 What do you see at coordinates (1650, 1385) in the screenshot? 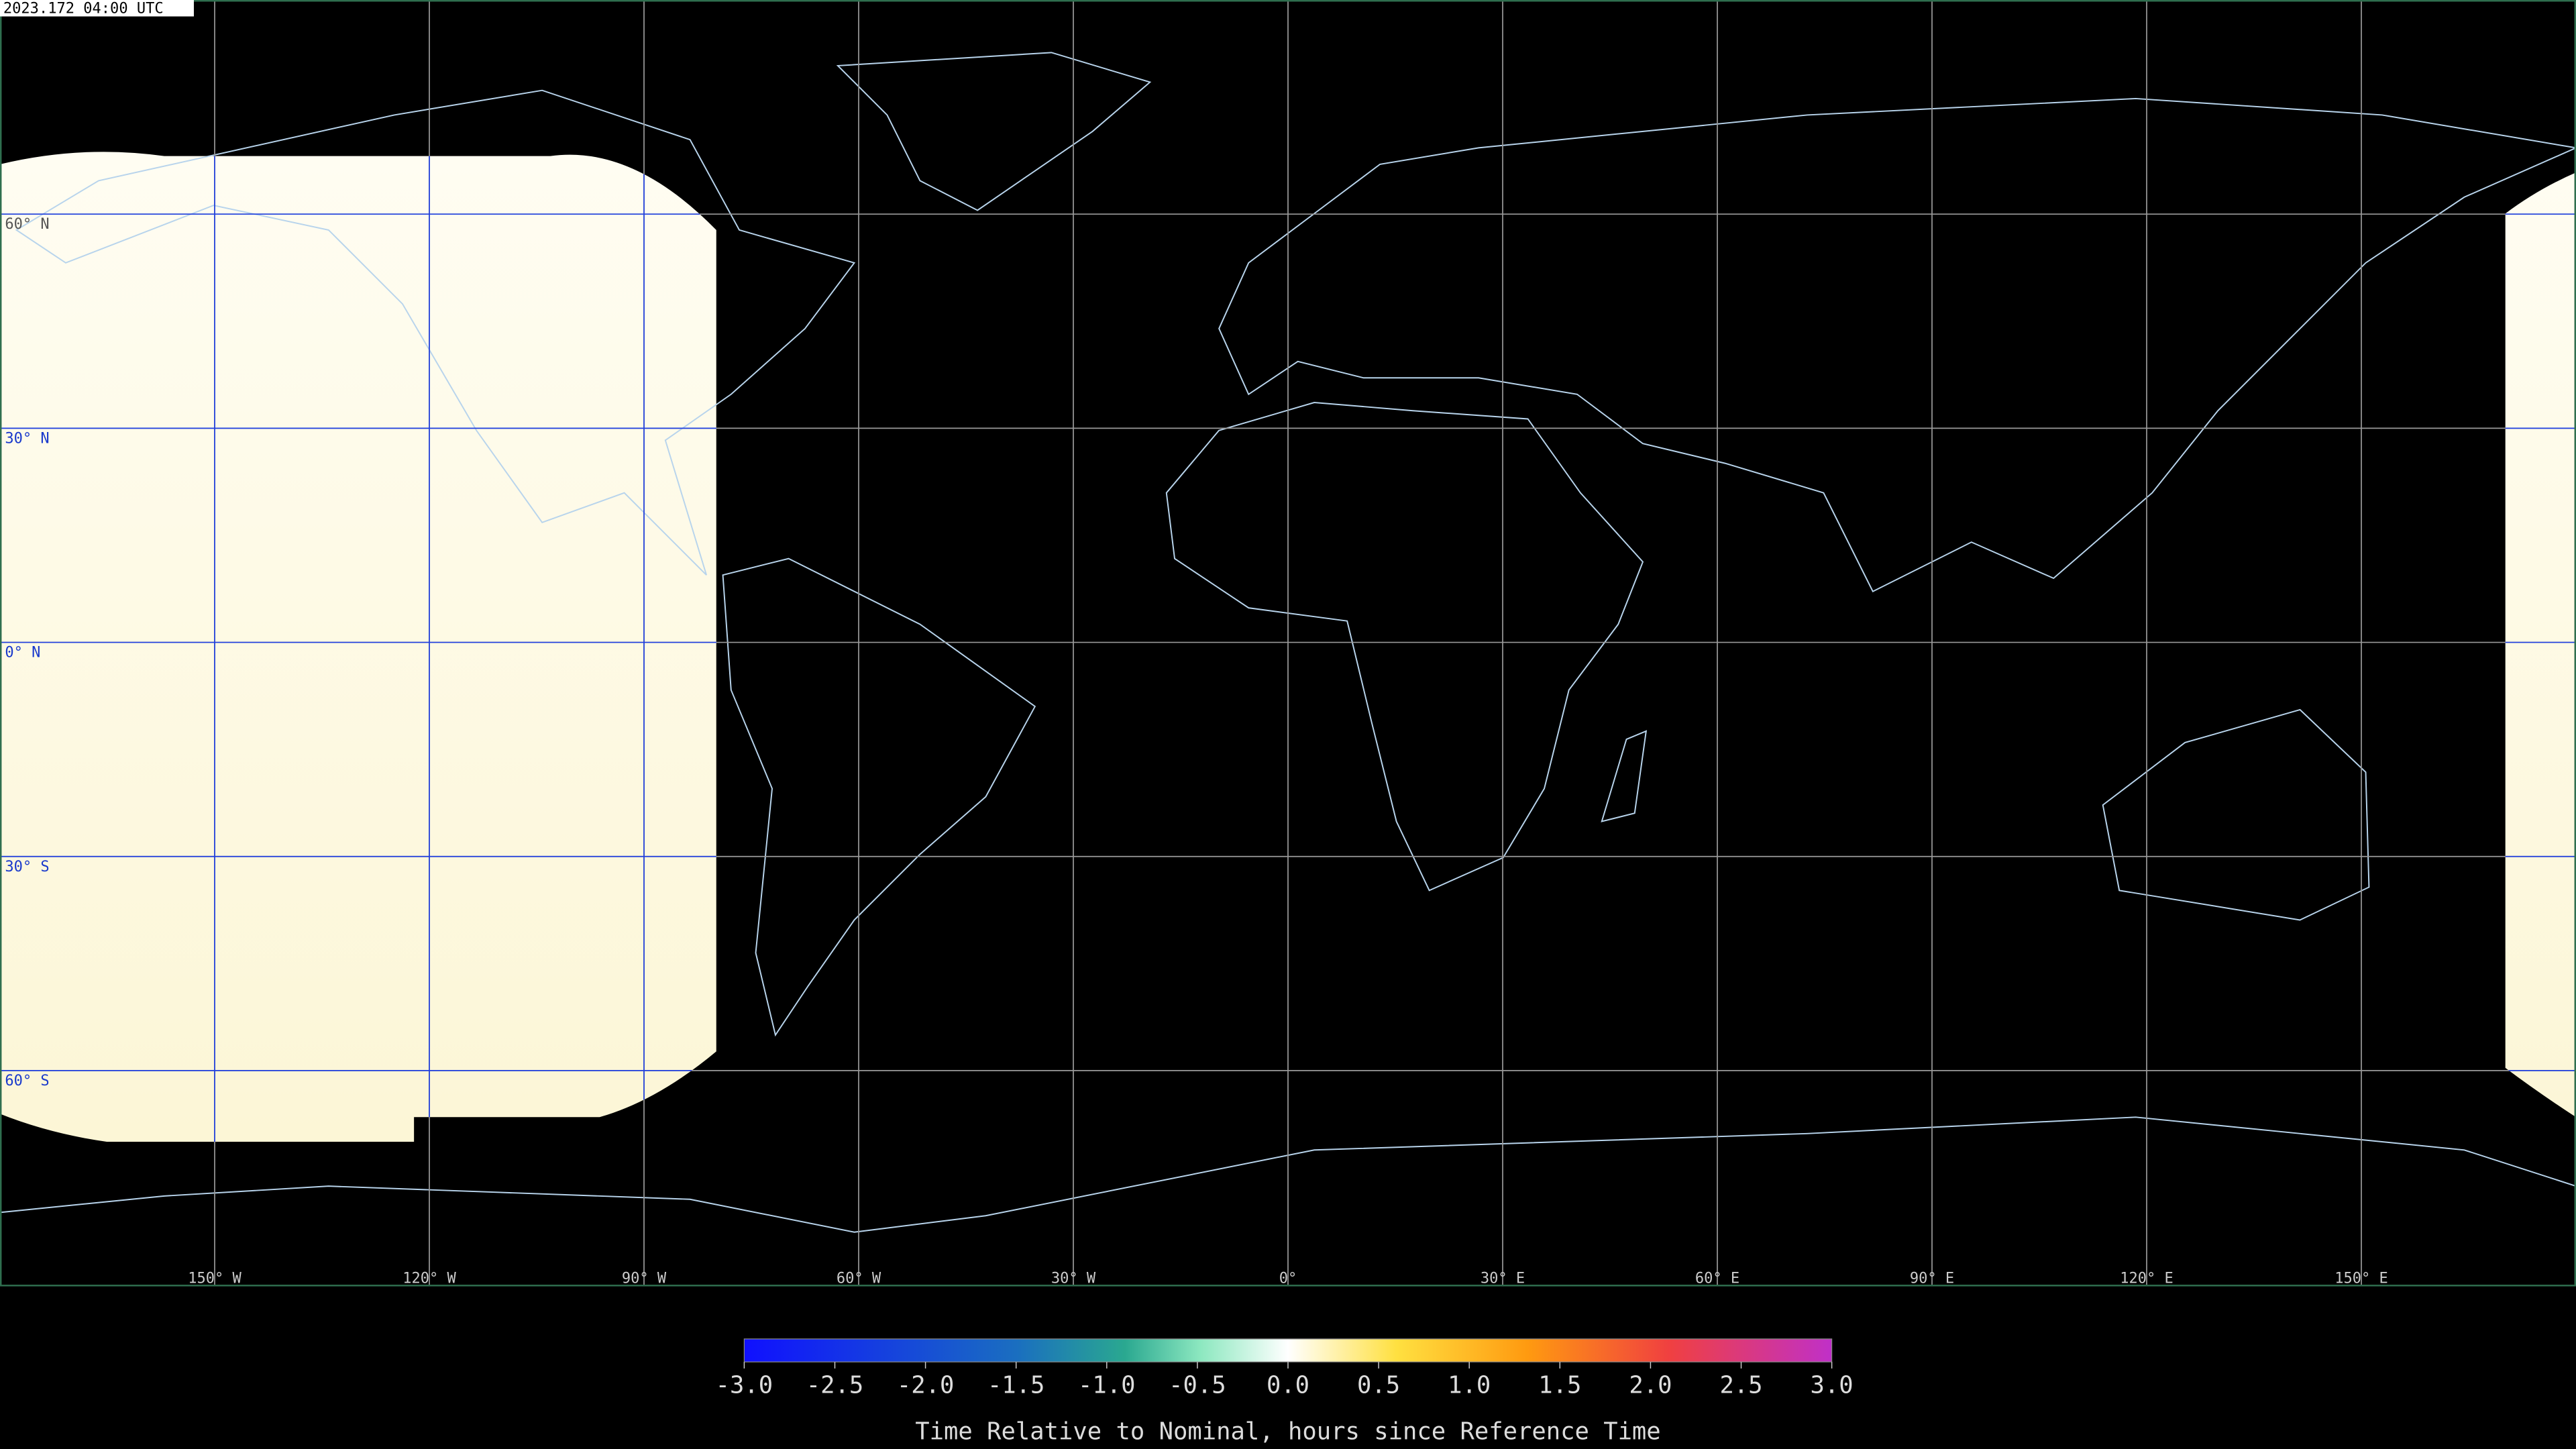
I see `colorbar-tick-label: 2.0` at bounding box center [1650, 1385].